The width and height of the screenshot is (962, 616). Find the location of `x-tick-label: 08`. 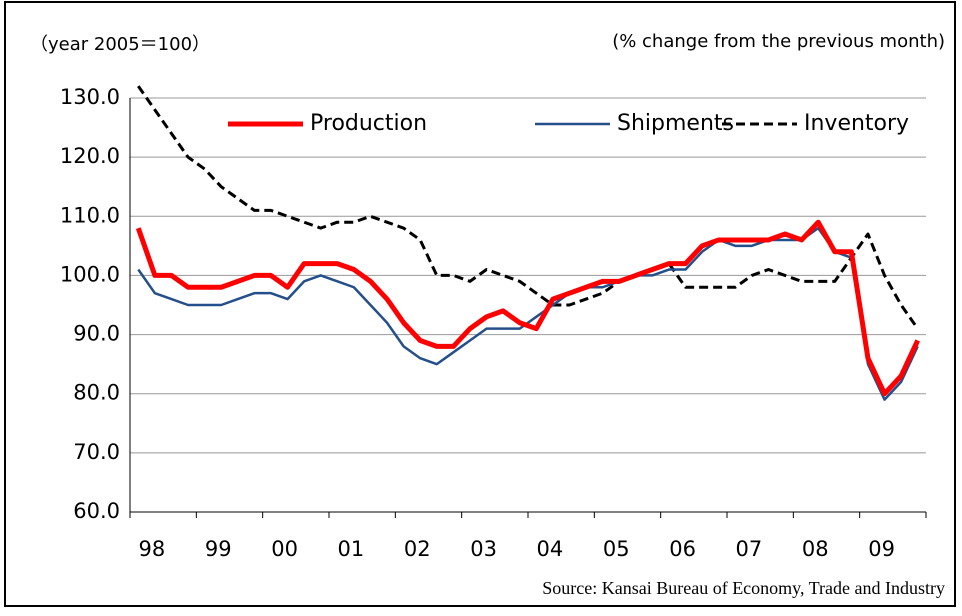

x-tick-label: 08 is located at coordinates (815, 549).